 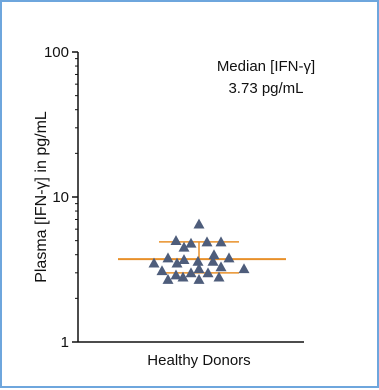 What do you see at coordinates (199, 251) in the screenshot?
I see `data-points` at bounding box center [199, 251].